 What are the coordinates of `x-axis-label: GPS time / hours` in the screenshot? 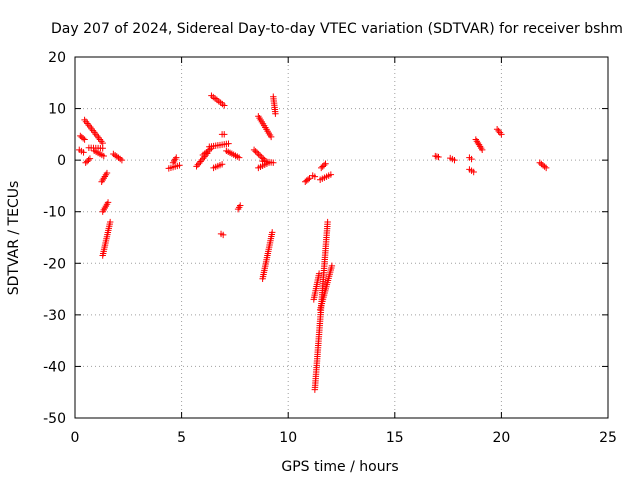 It's located at (339, 467).